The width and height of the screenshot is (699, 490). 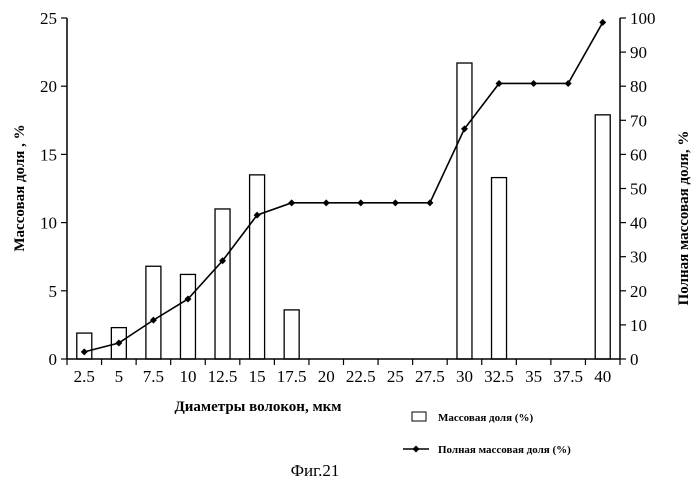 I want to click on x-tick-label: 40, so click(x=602, y=376).